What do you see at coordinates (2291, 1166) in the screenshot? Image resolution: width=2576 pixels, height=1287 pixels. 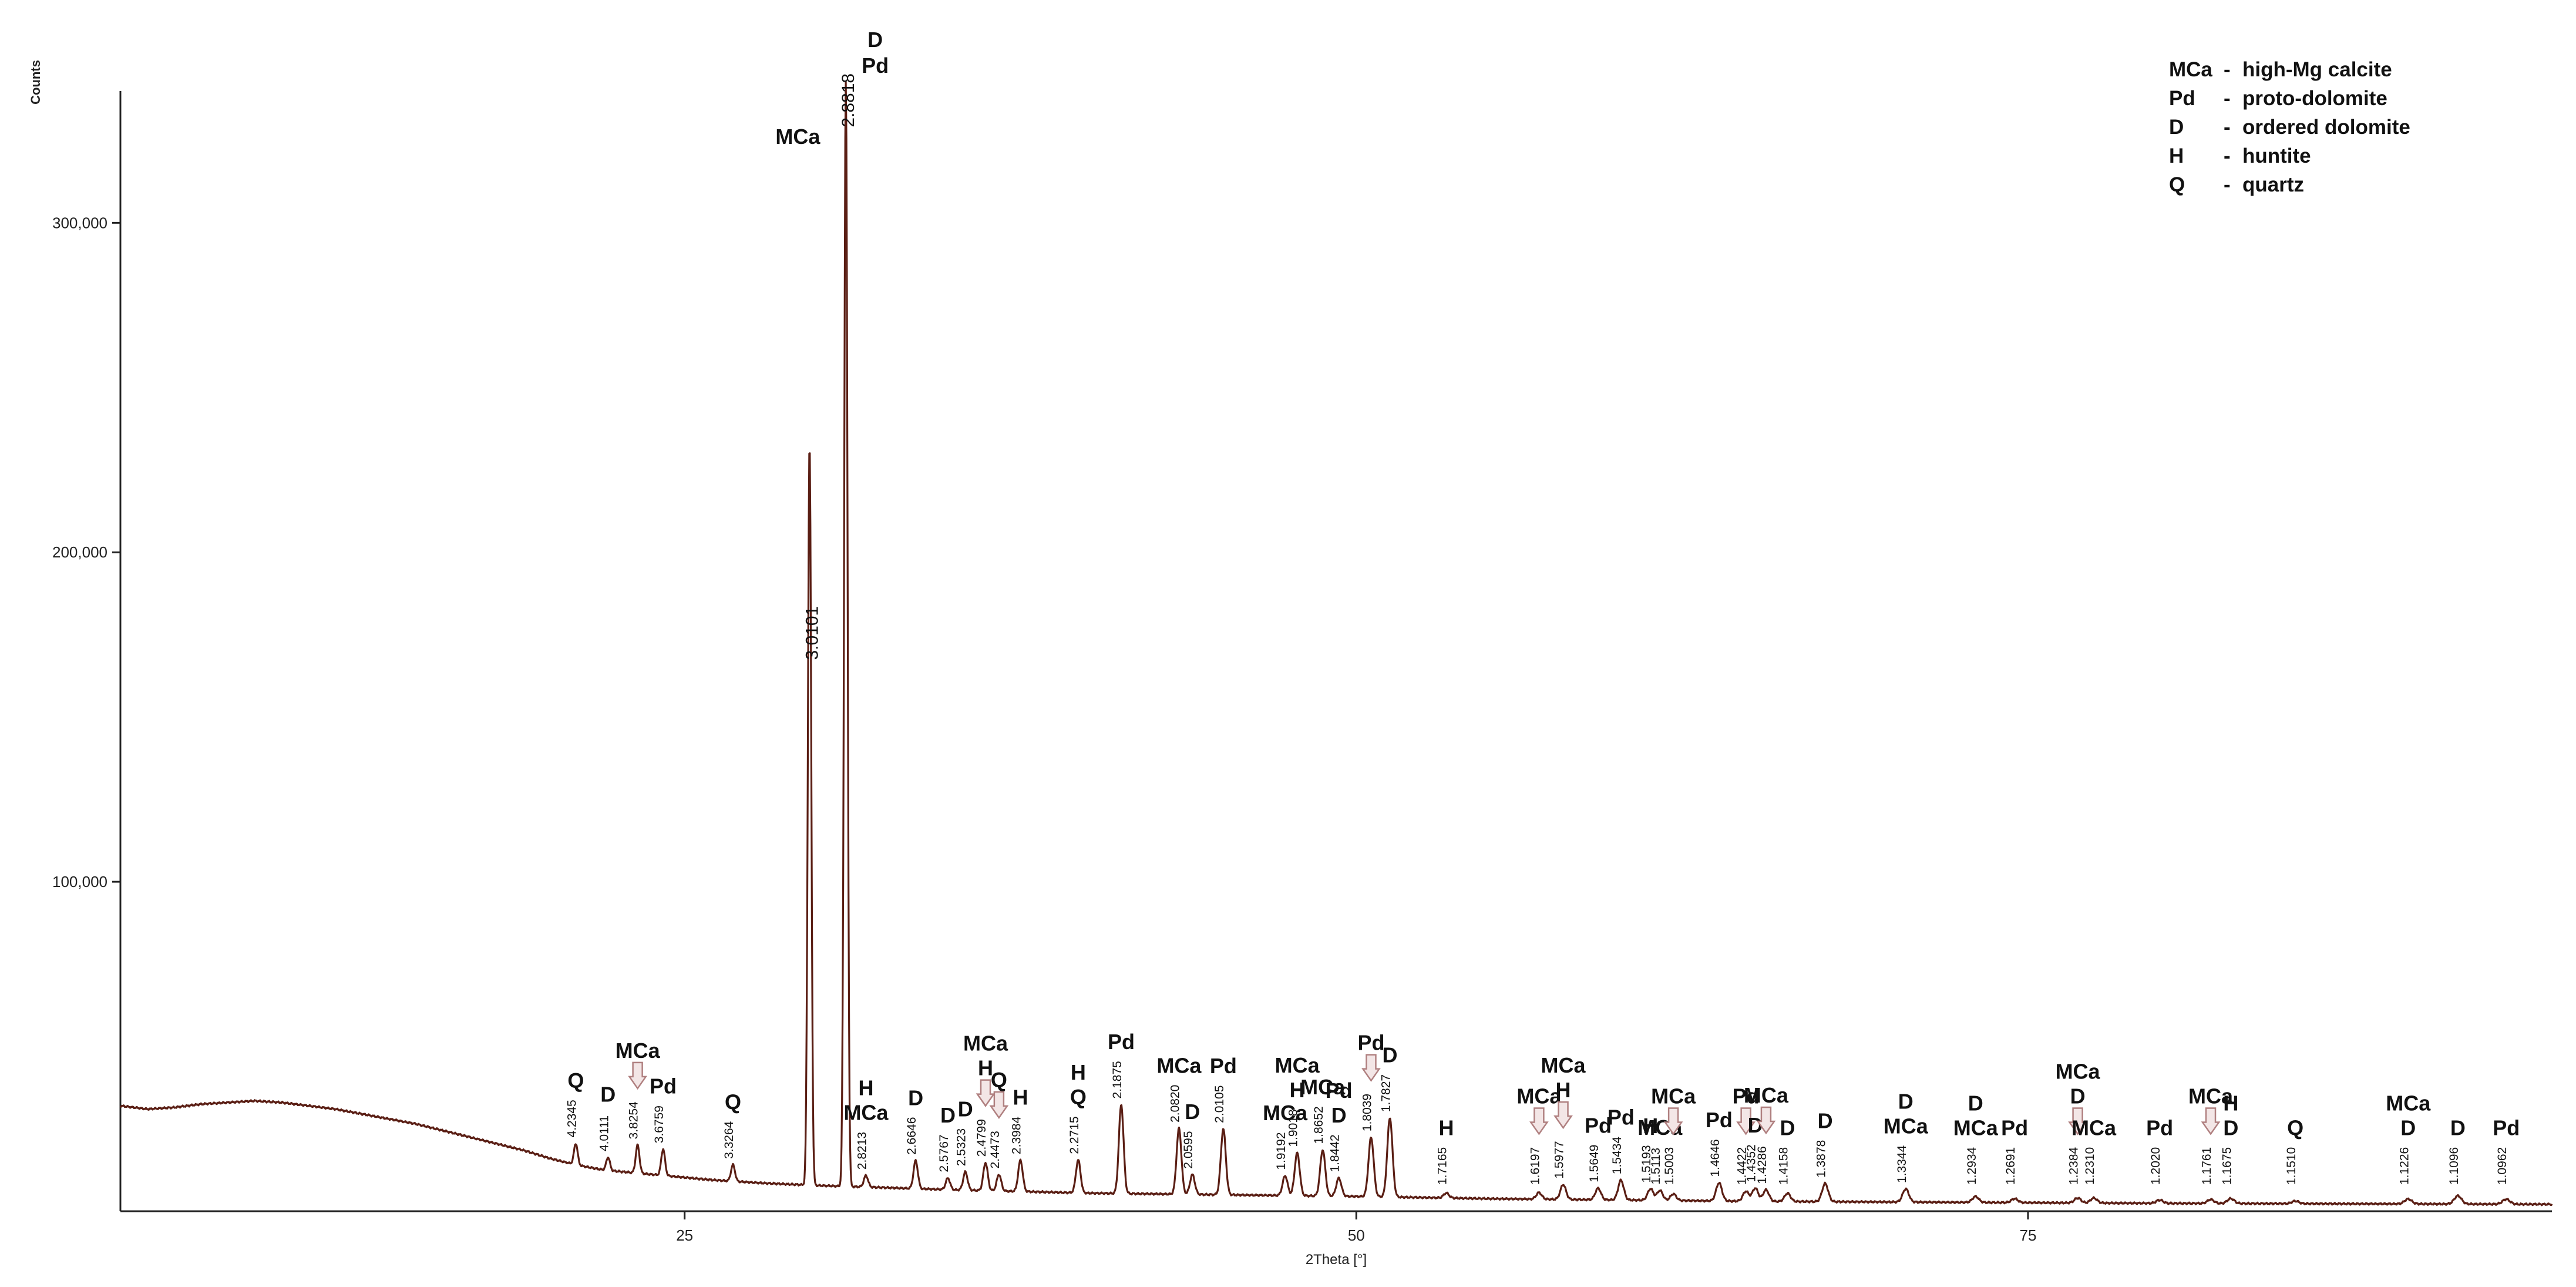 I see `peak-d-spacing-label: 1.1510` at bounding box center [2291, 1166].